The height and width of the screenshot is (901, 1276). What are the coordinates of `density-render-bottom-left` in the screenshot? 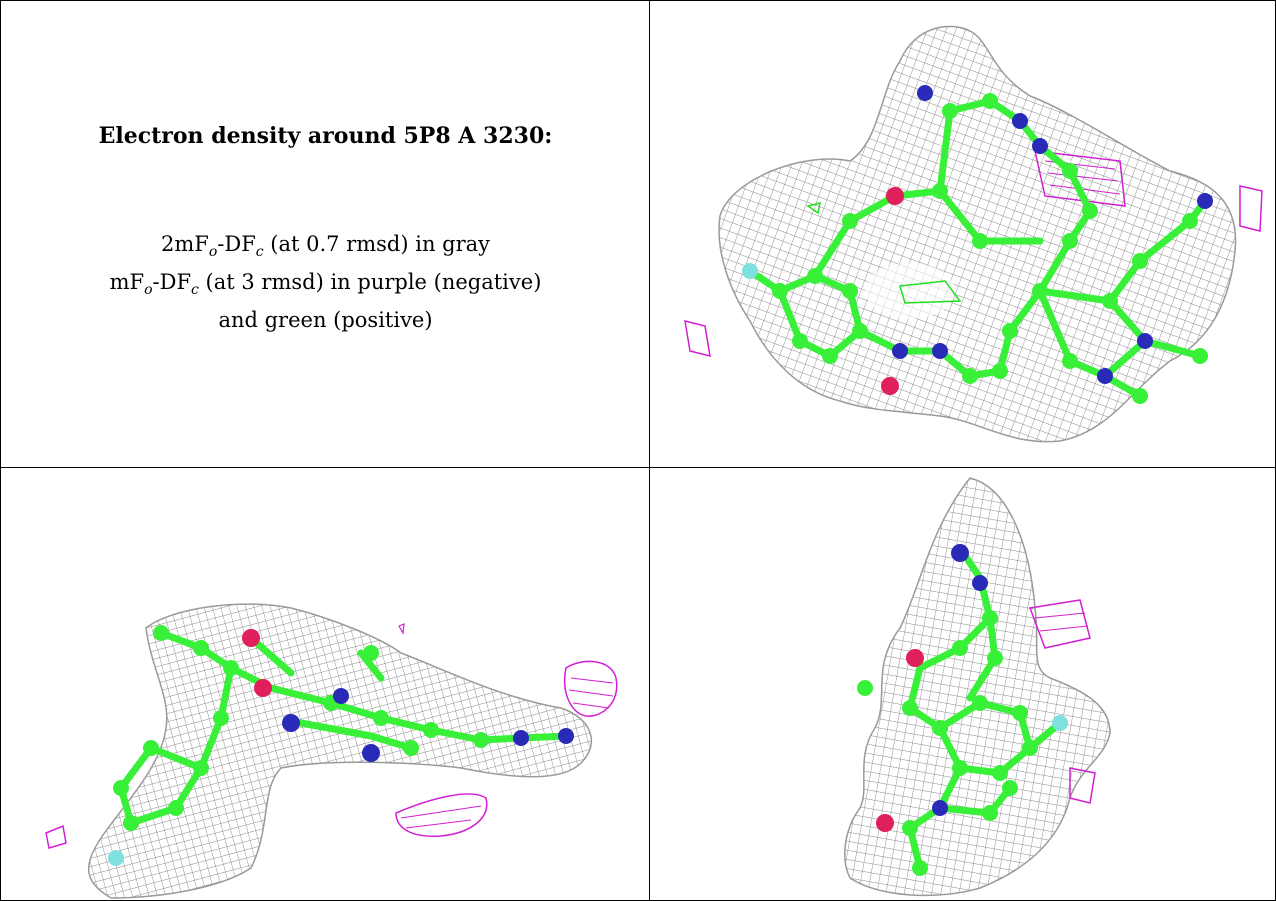 It's located at (331, 751).